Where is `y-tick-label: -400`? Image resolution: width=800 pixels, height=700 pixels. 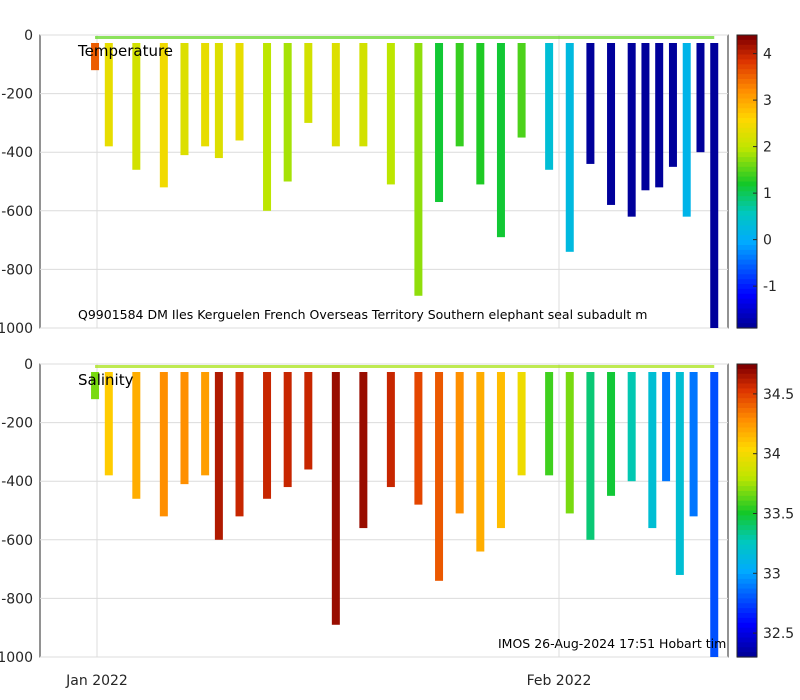 y-tick-label: -400 is located at coordinates (17, 153).